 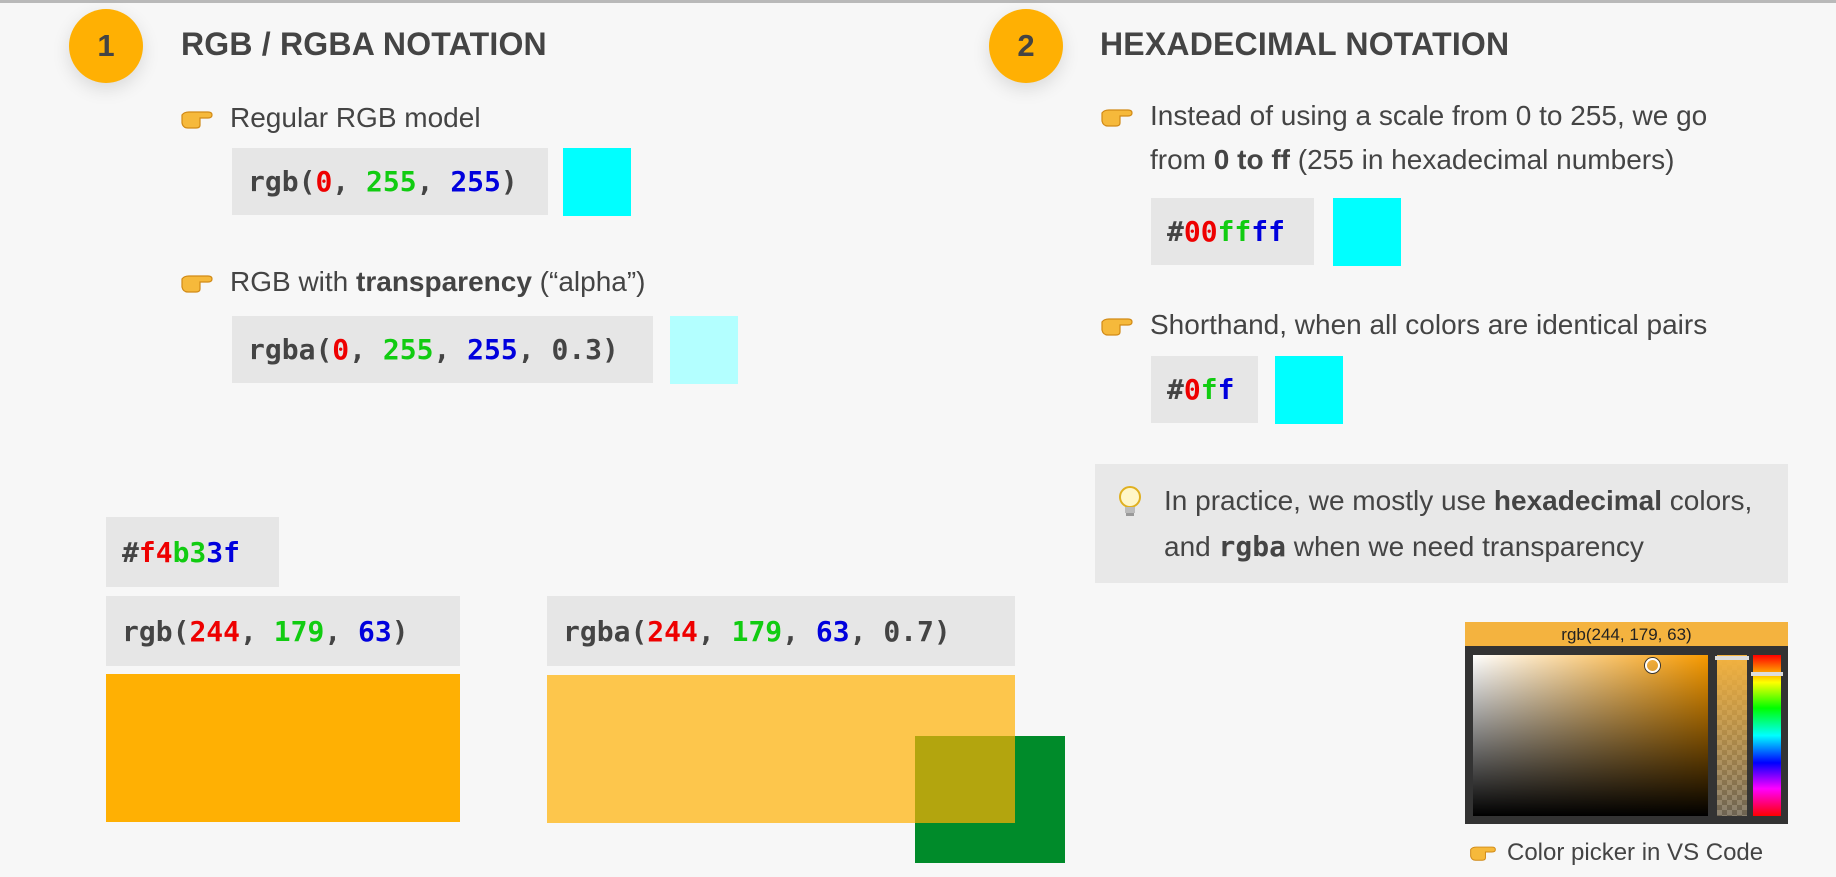 I want to click on bullet-text: RGB with transparency (“alpha”), so click(x=438, y=281).